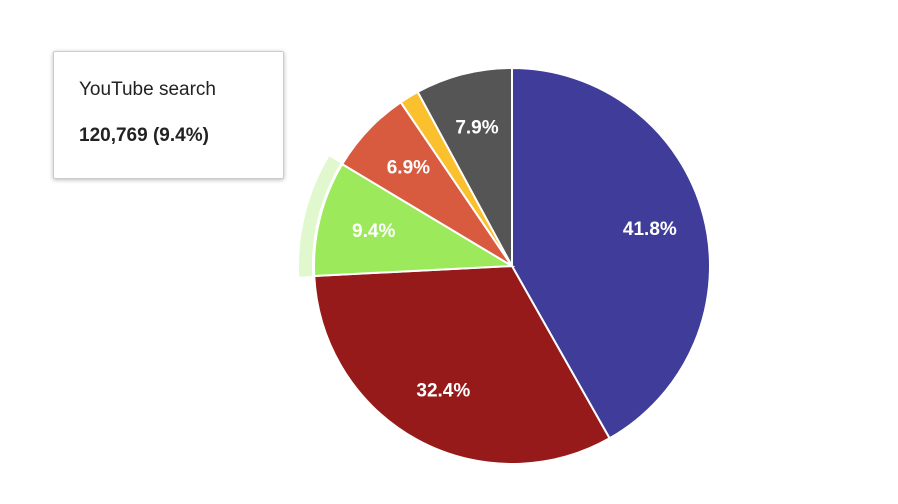 The image size is (898, 504). What do you see at coordinates (320, 216) in the screenshot?
I see `pie-slice-highlight` at bounding box center [320, 216].